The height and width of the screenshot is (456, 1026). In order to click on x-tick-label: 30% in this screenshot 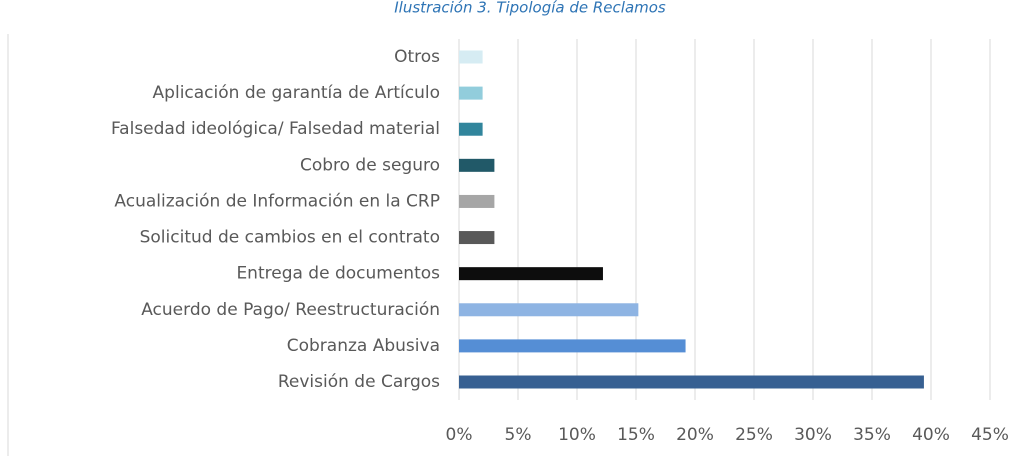, I will do `click(813, 435)`.